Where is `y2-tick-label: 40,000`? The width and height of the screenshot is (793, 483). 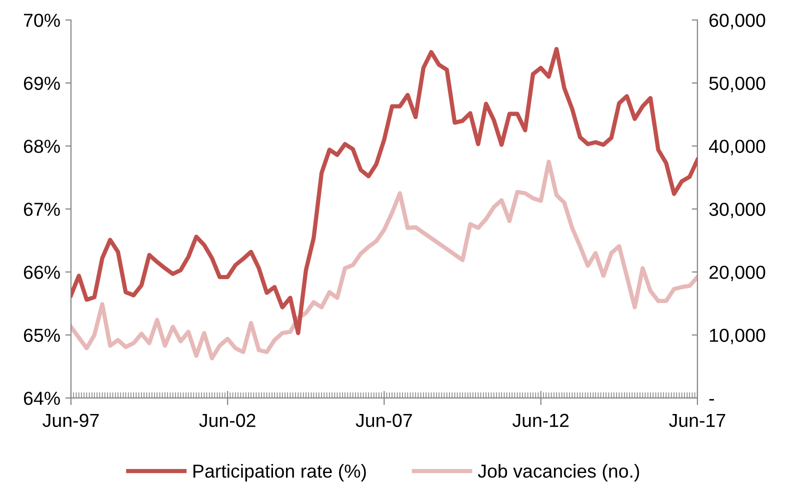
y2-tick-label: 40,000 is located at coordinates (737, 148).